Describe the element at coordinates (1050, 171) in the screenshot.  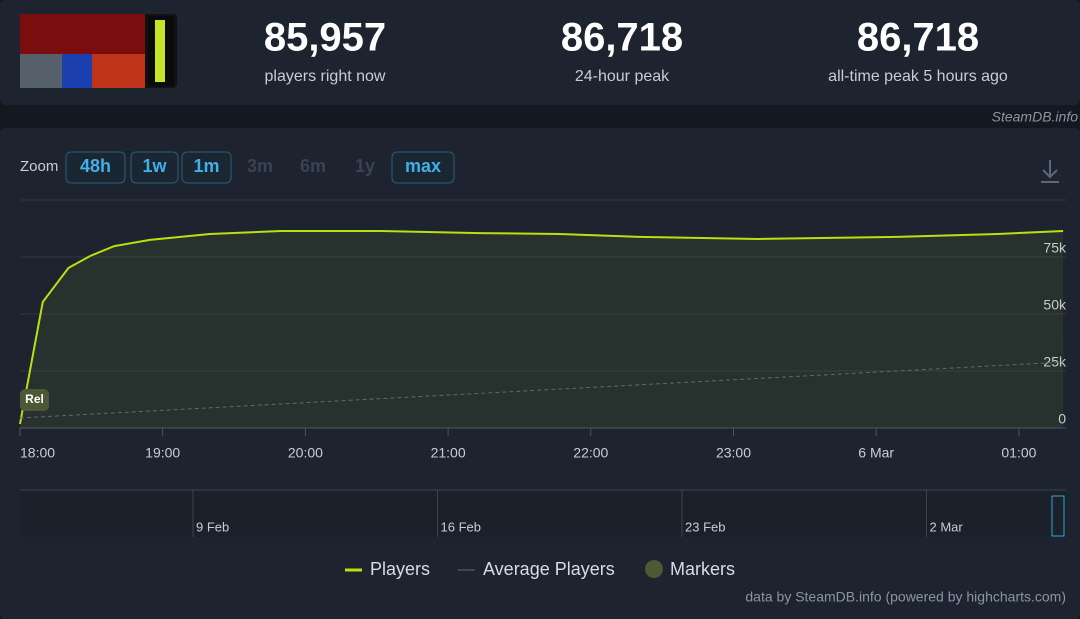
I see `download-icon` at that location.